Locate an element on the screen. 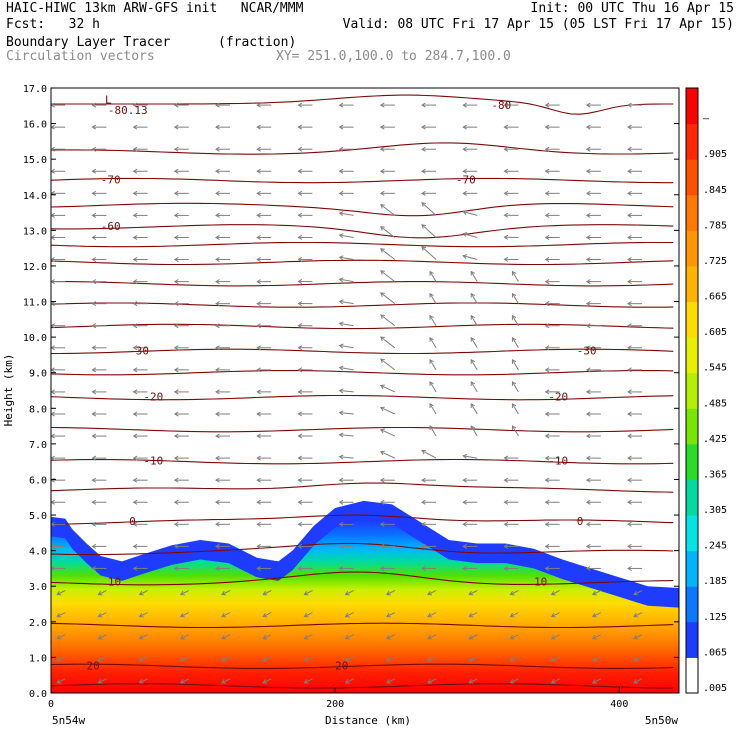 Image resolution: width=740 pixels, height=740 pixels. y-tick-label: 7.0 is located at coordinates (38, 445).